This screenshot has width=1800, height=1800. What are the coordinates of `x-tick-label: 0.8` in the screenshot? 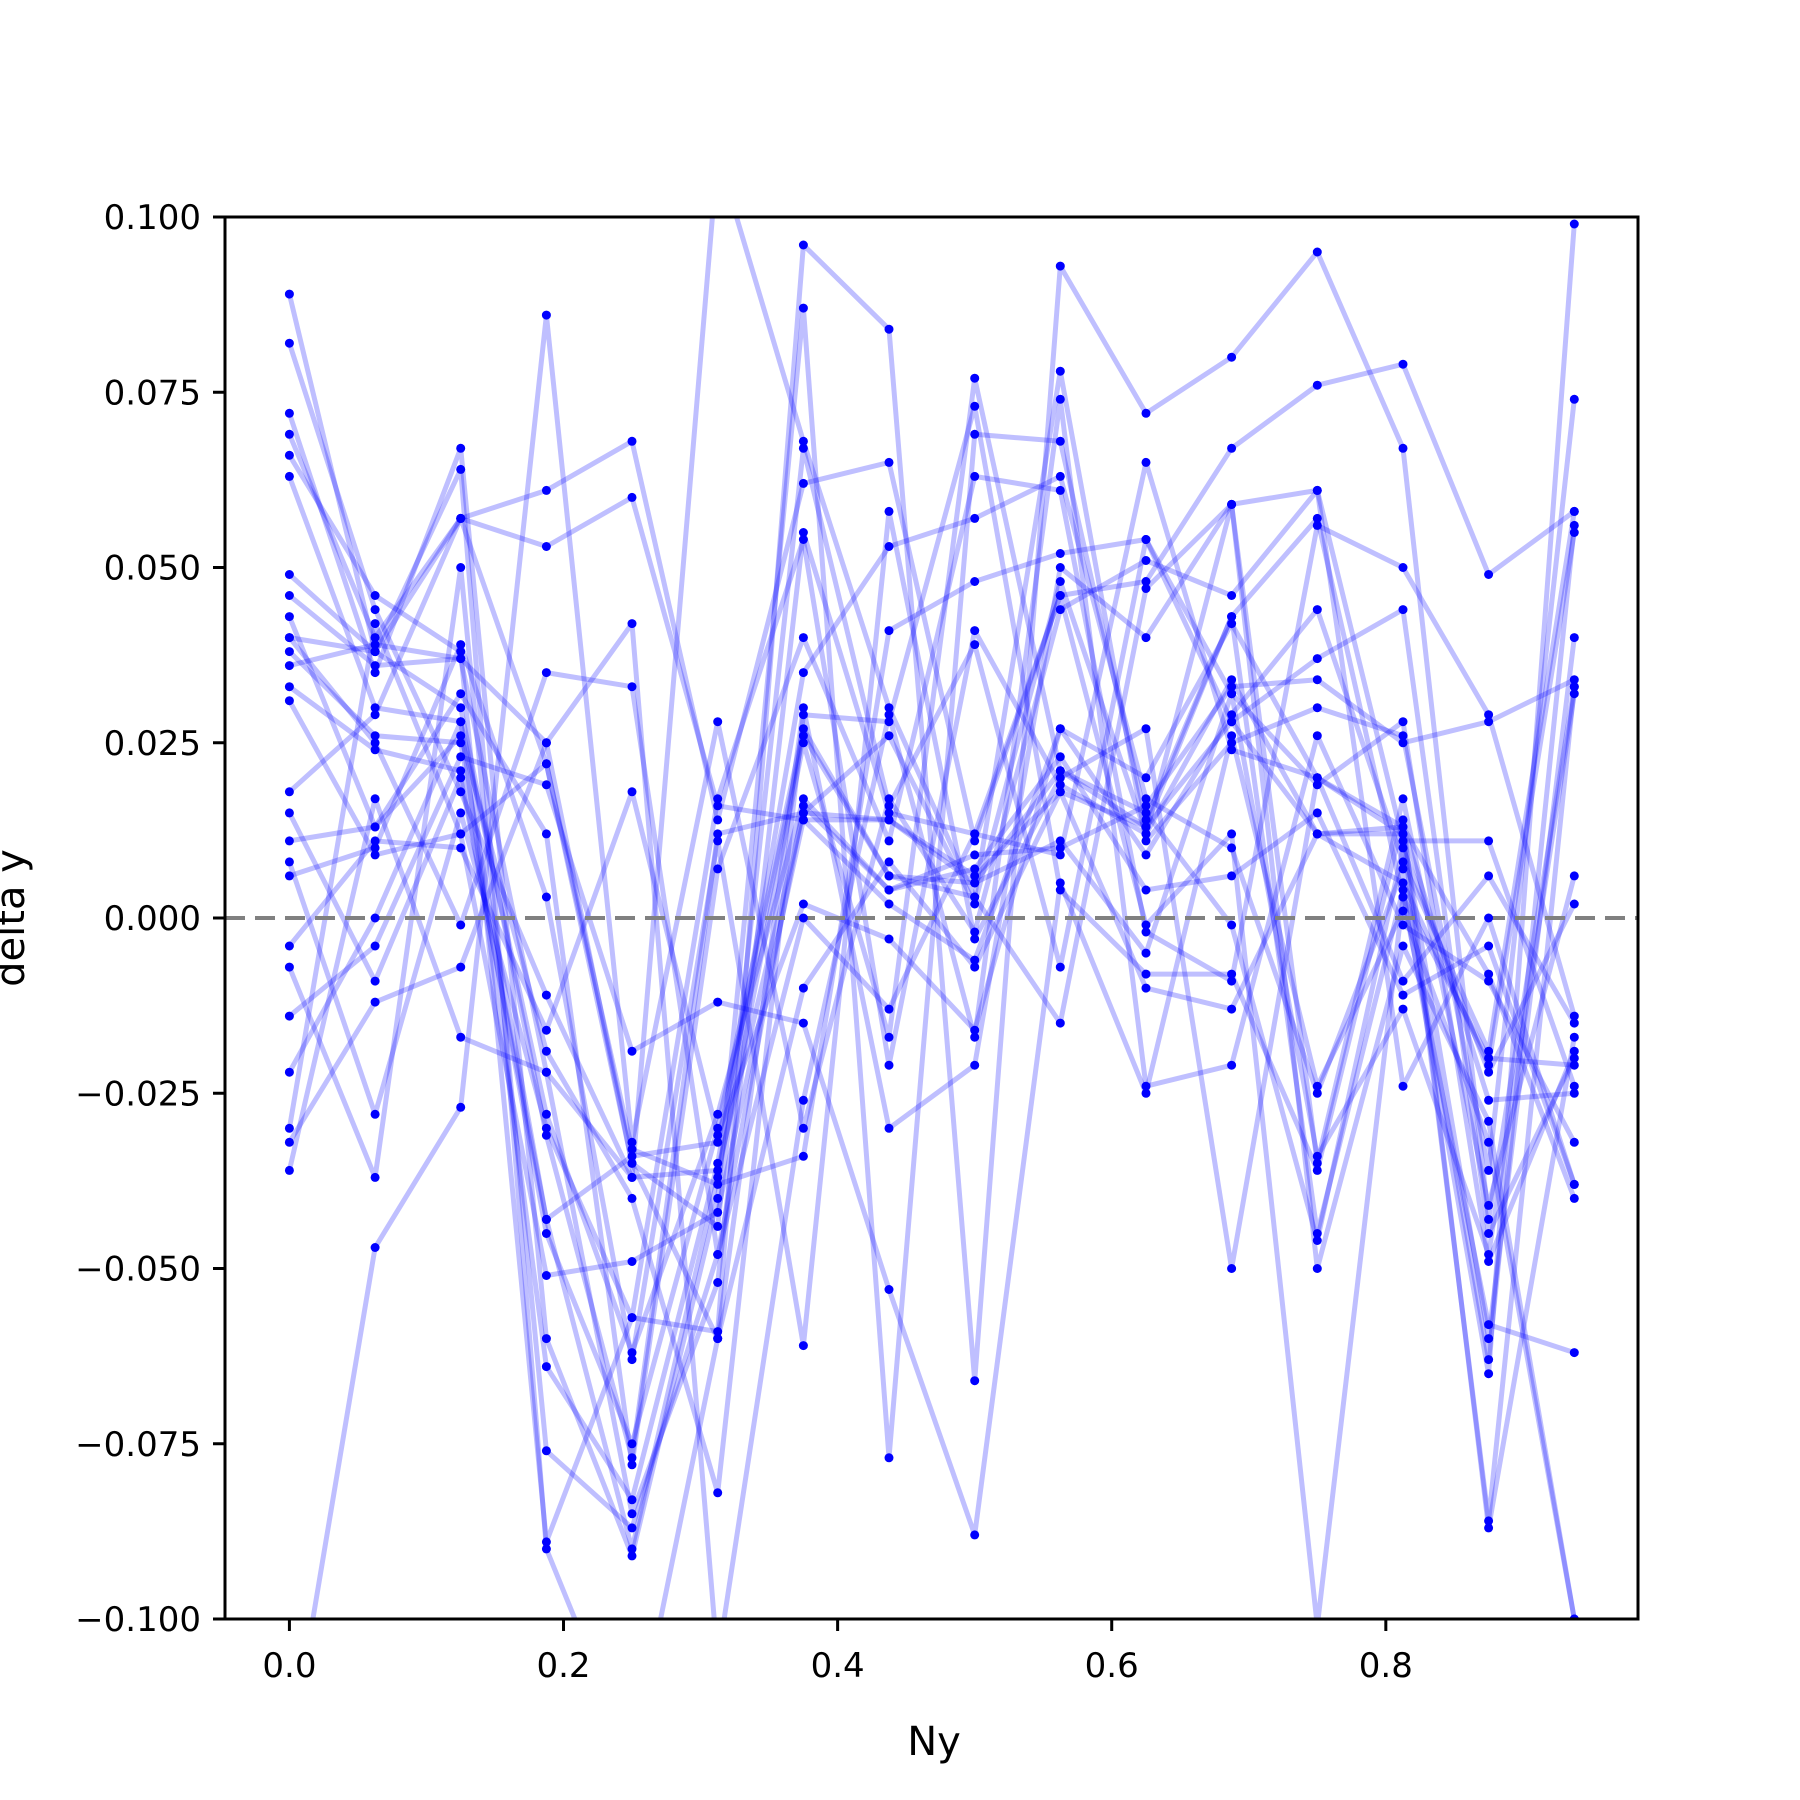 It's located at (1386, 1666).